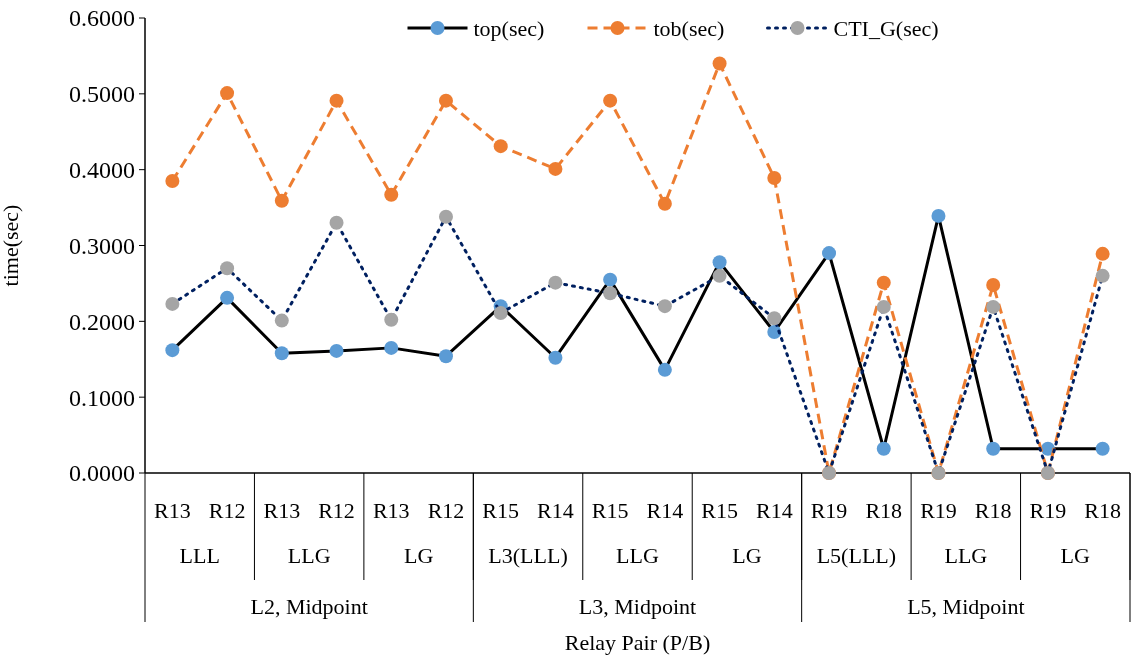  I want to click on text: L3(LLL), so click(528, 555).